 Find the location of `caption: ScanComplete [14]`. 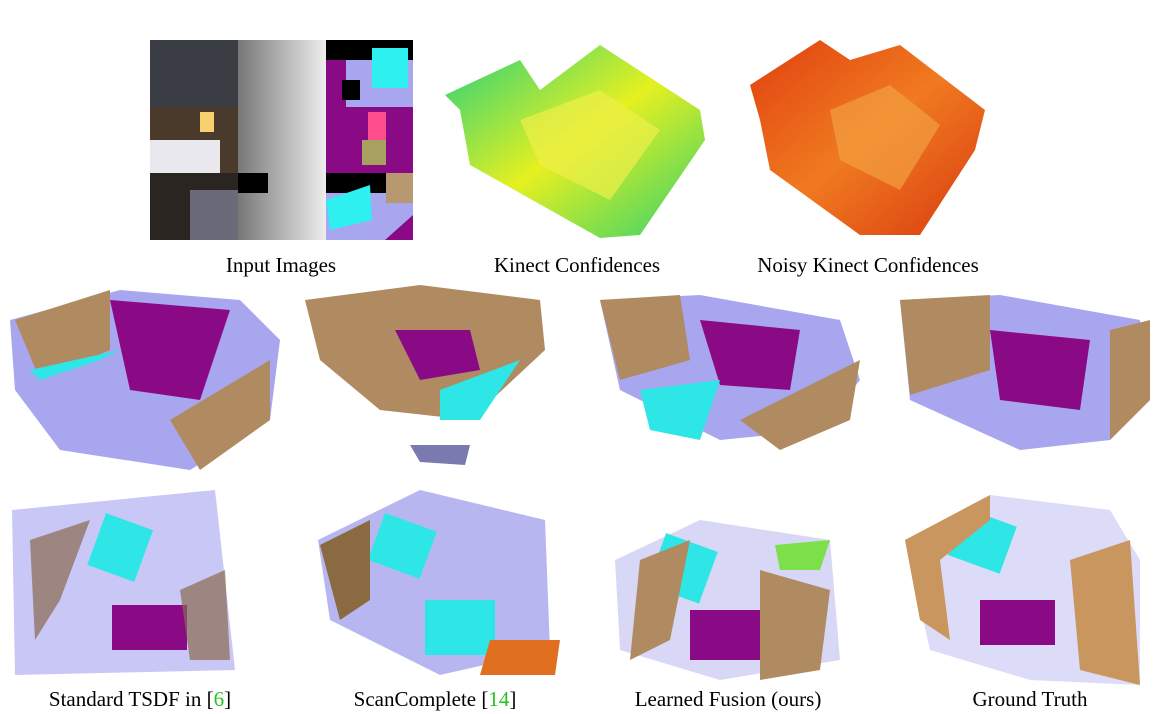

caption: ScanComplete [14] is located at coordinates (435, 699).